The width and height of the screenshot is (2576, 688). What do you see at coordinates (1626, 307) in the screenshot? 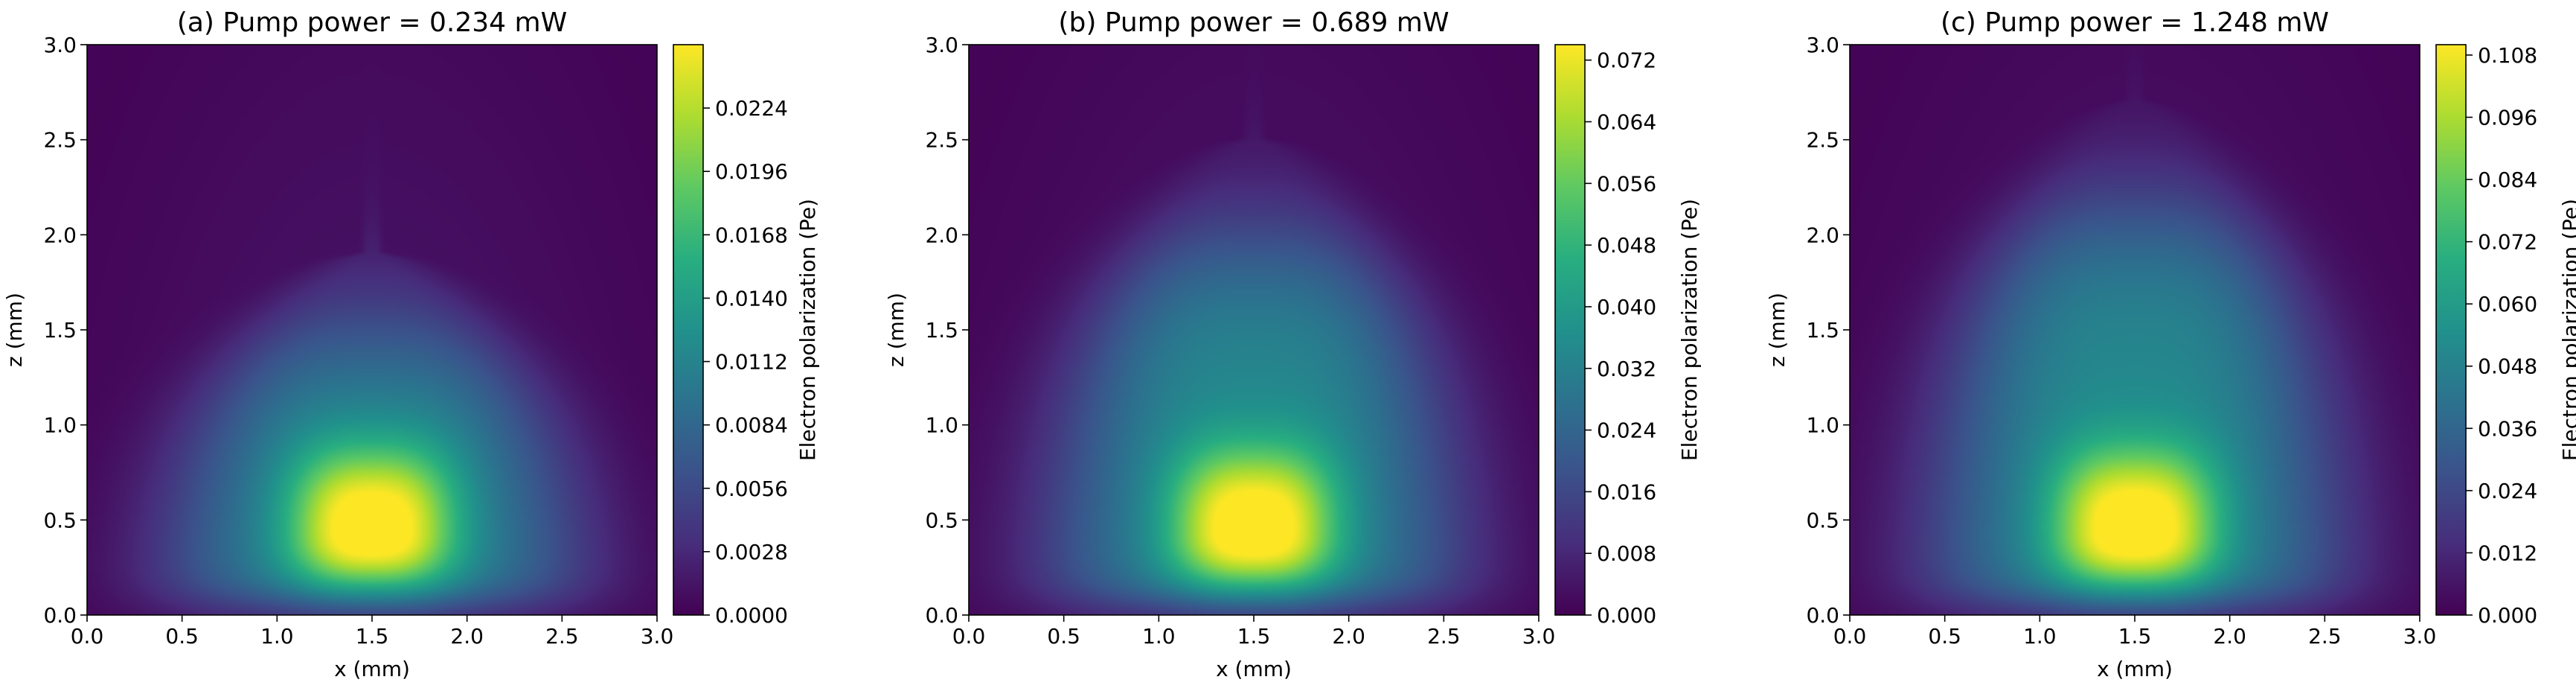
I see `colorbar-tick-label: 0.040` at bounding box center [1626, 307].